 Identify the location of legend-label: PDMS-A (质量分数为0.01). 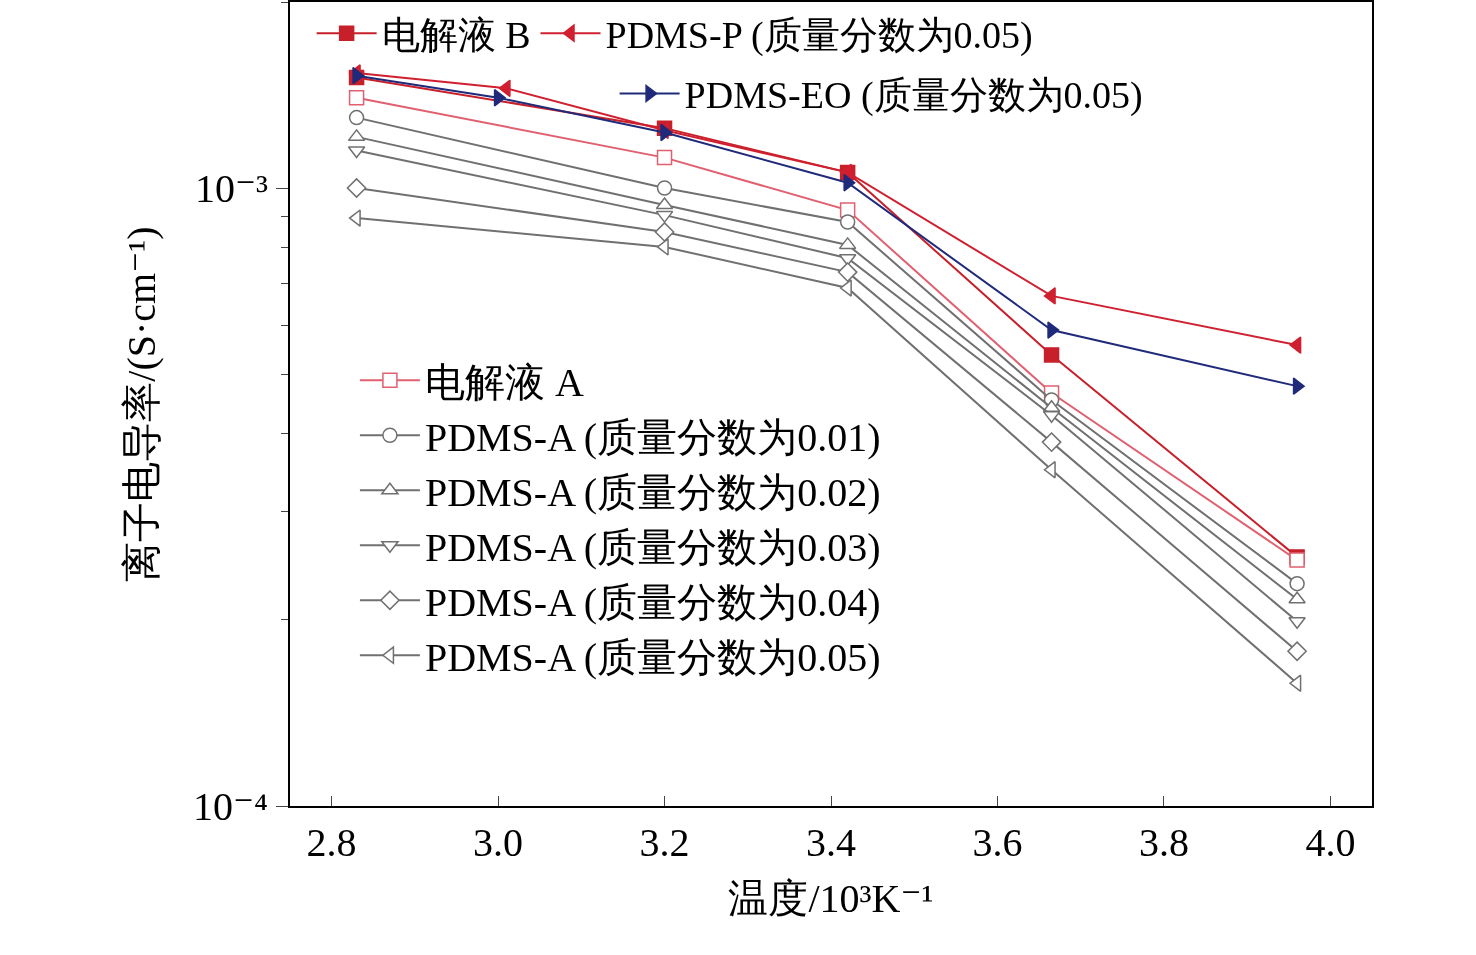
(652, 437).